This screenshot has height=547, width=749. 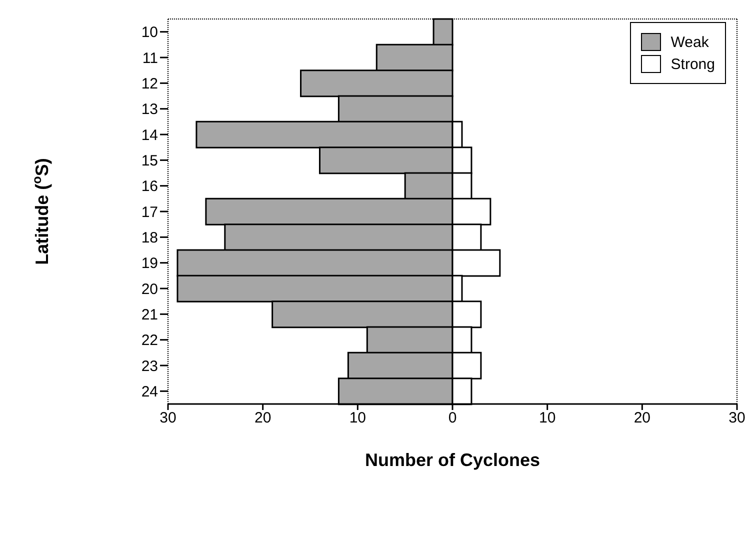 I want to click on y-tick-label: 11, so click(x=150, y=58).